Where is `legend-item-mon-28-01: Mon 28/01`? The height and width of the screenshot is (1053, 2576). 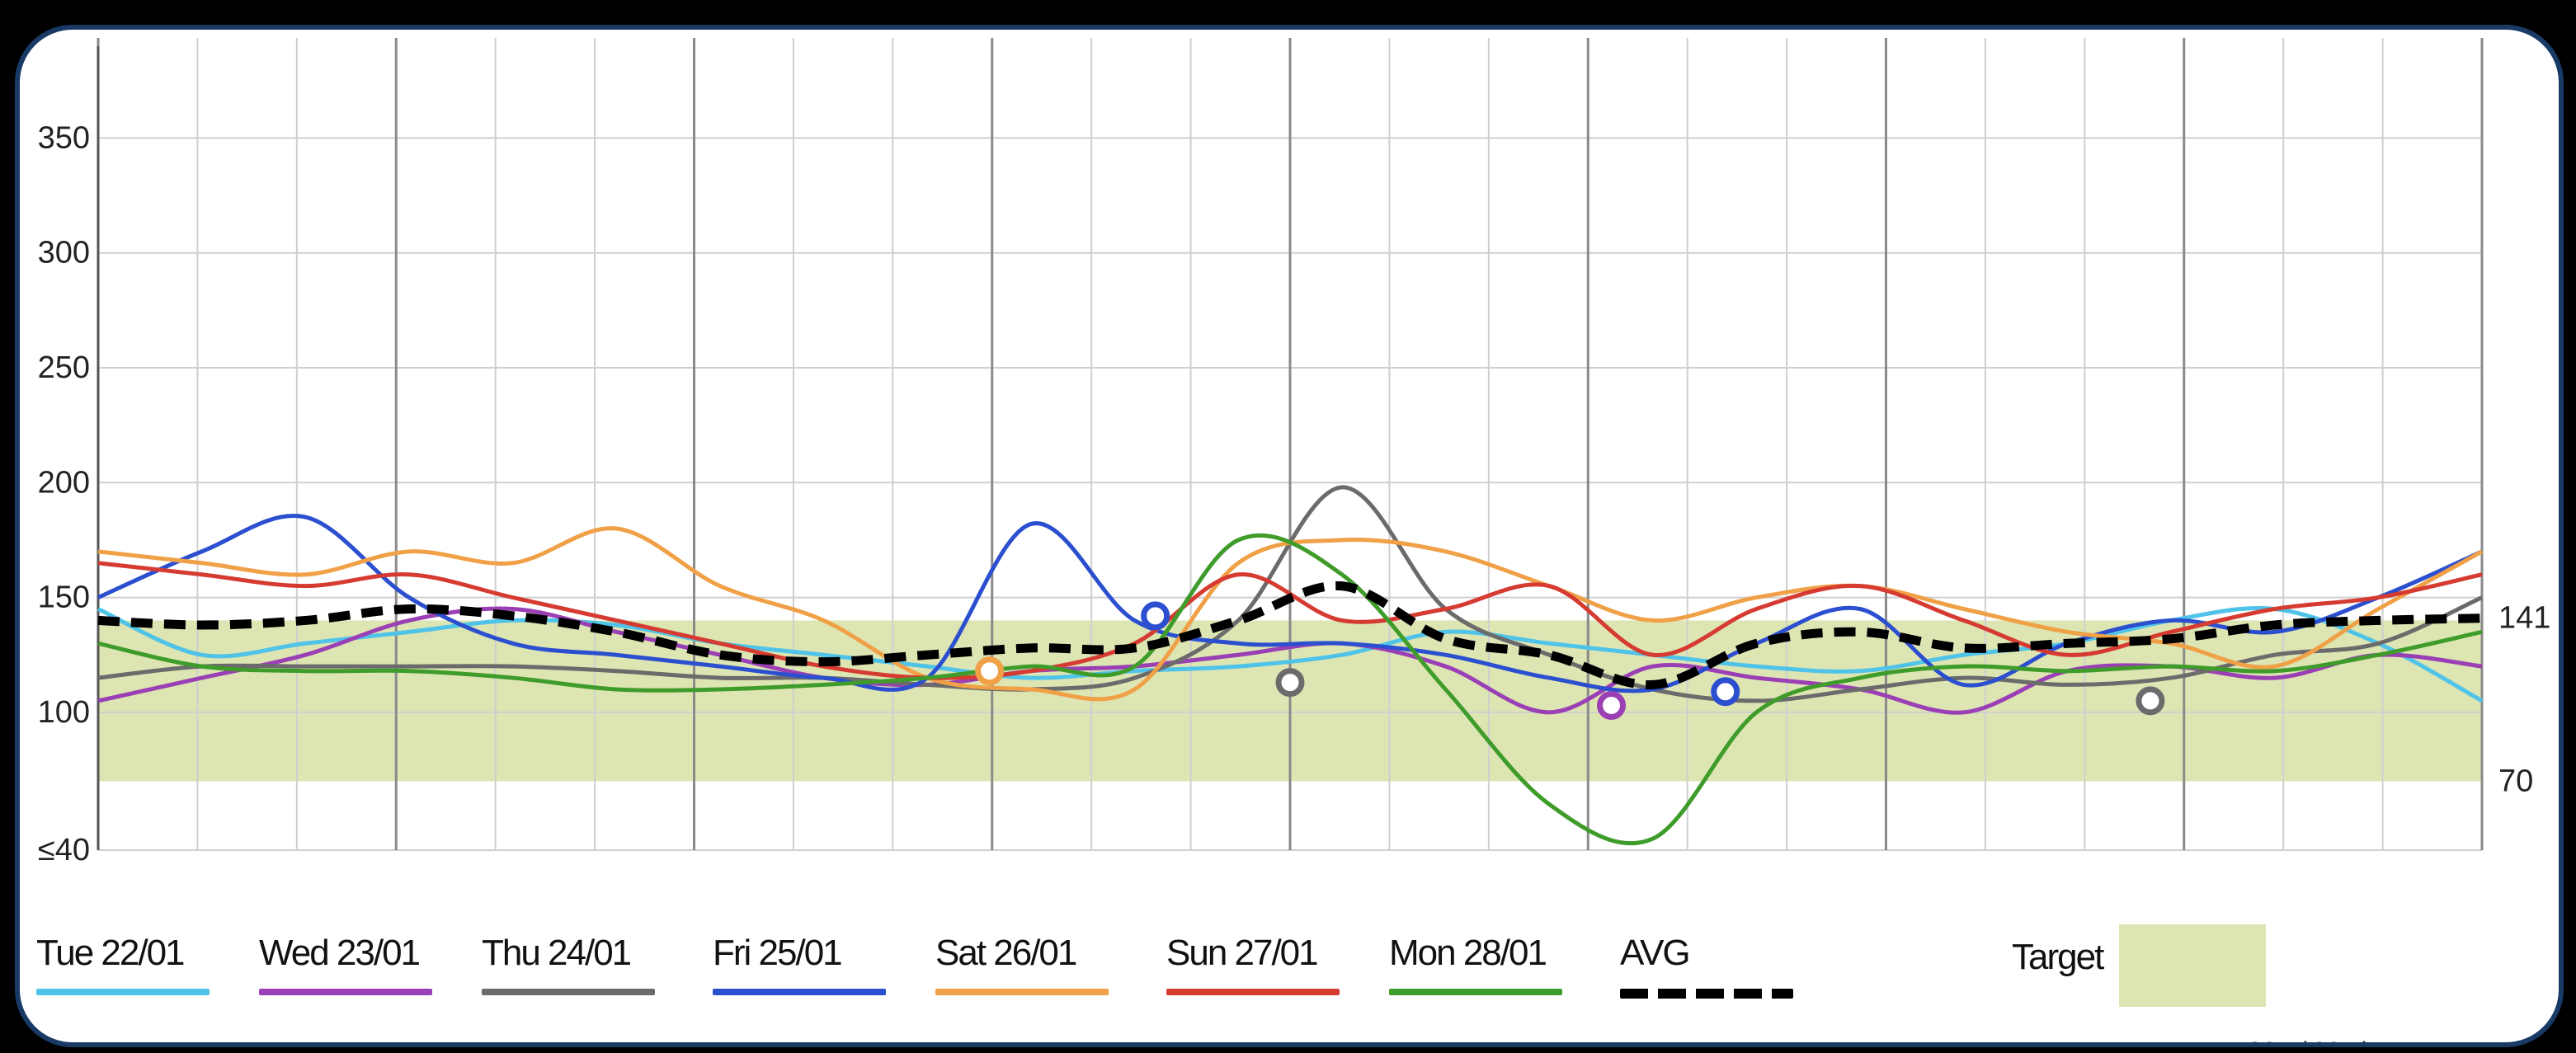
legend-item-mon-28-01: Mon 28/01 is located at coordinates (1475, 964).